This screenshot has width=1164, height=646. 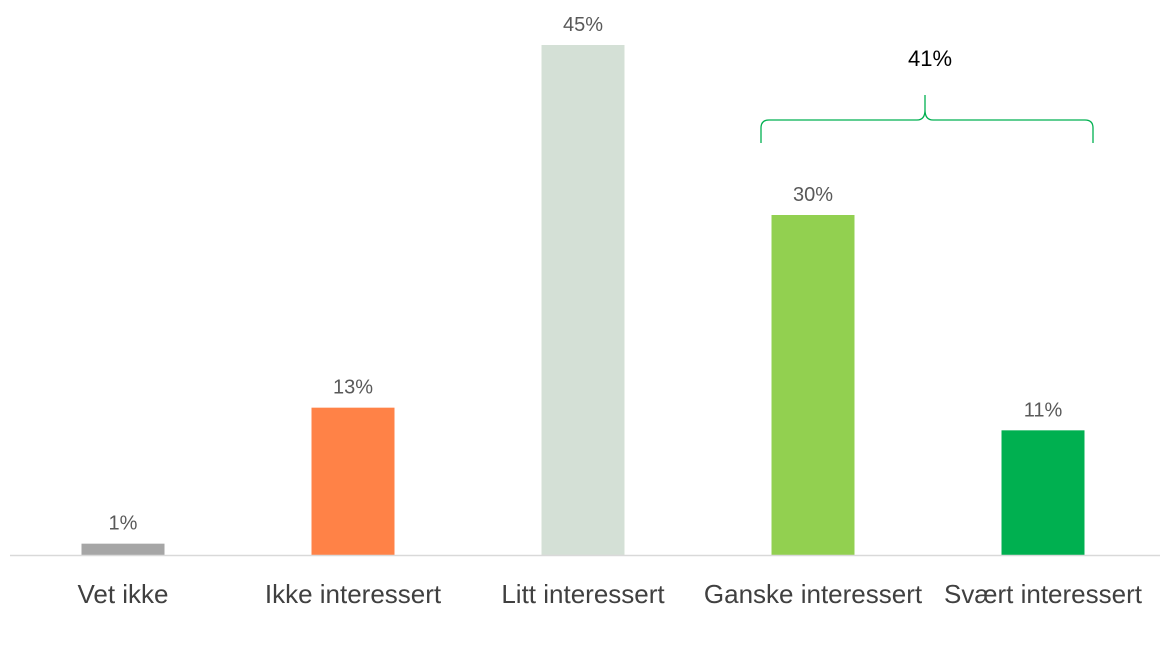 What do you see at coordinates (123, 594) in the screenshot?
I see `x-tick-label: Vet ikke` at bounding box center [123, 594].